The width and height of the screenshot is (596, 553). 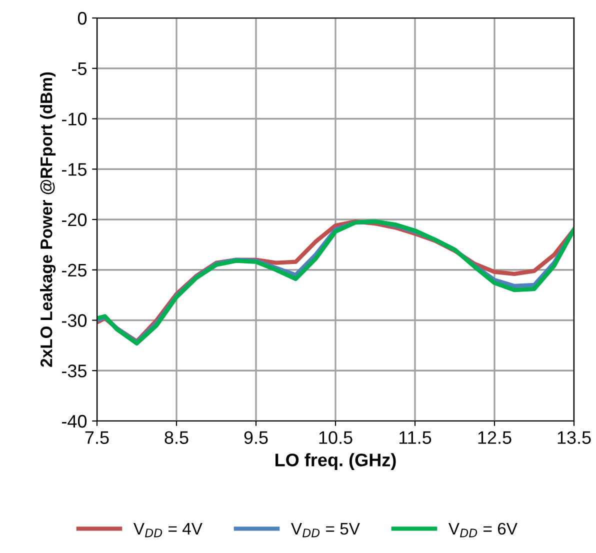 What do you see at coordinates (495, 437) in the screenshot?
I see `x-tick-label: 12.5` at bounding box center [495, 437].